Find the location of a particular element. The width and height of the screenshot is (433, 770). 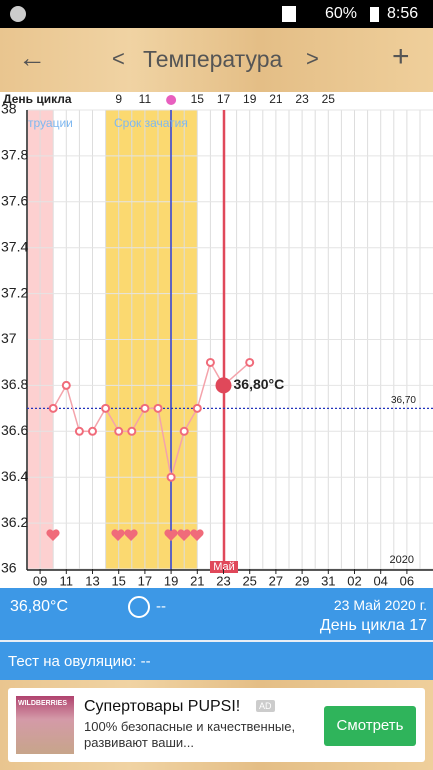

y-tick-label: 37 is located at coordinates (9, 338).